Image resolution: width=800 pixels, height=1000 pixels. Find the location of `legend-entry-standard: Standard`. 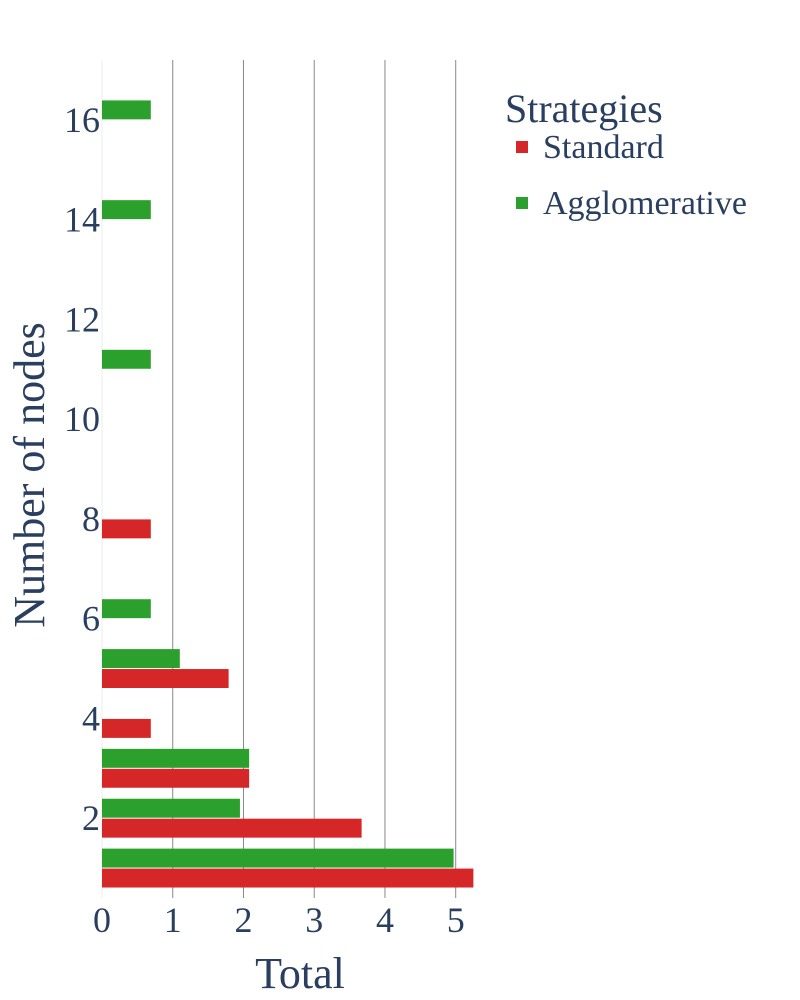

legend-entry-standard: Standard is located at coordinates (603, 147).